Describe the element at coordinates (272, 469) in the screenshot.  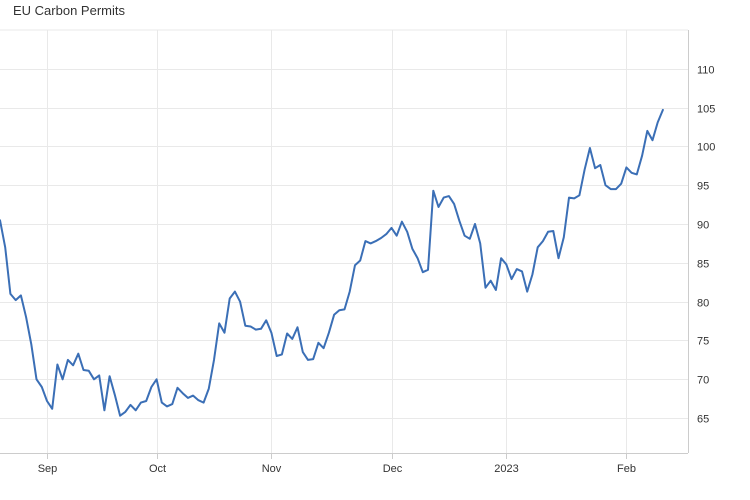
I see `x-tick-label: Nov` at that location.